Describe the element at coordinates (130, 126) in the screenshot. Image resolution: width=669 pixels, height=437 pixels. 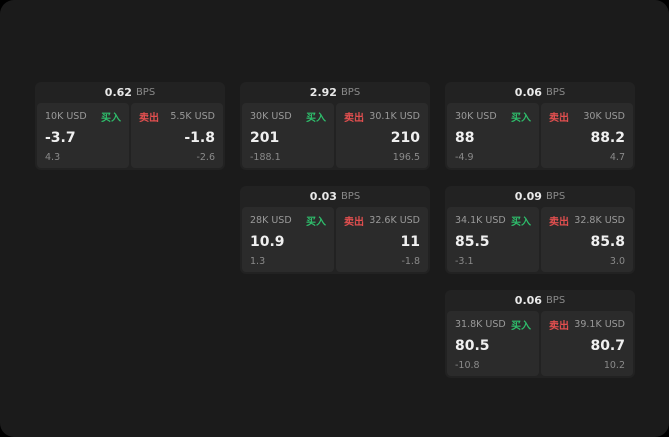
I see `quote-card: 0.62 BPS 10K USD 买入 -3.7 4.3 卖出 5.5K USD` at that location.